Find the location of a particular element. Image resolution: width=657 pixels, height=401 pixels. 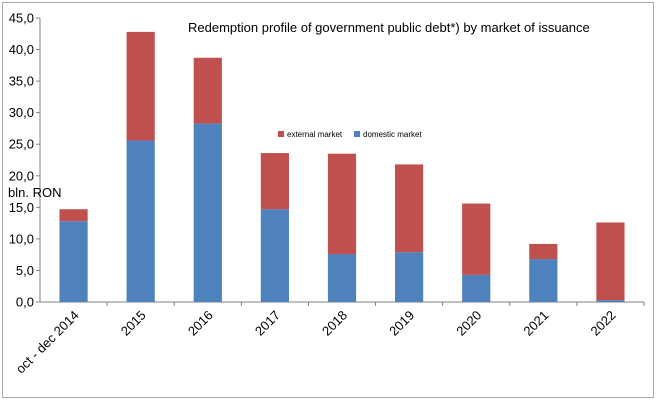

y-unit-label: bln. RON is located at coordinates (34, 192).